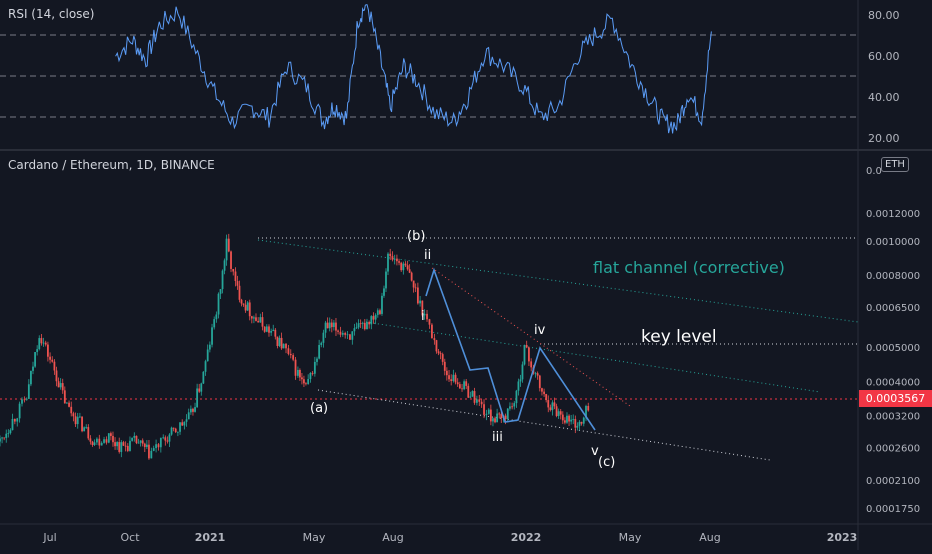 The image size is (932, 554). Describe the element at coordinates (893, 214) in the screenshot. I see `price-tick-label: 0.0012000` at that location.